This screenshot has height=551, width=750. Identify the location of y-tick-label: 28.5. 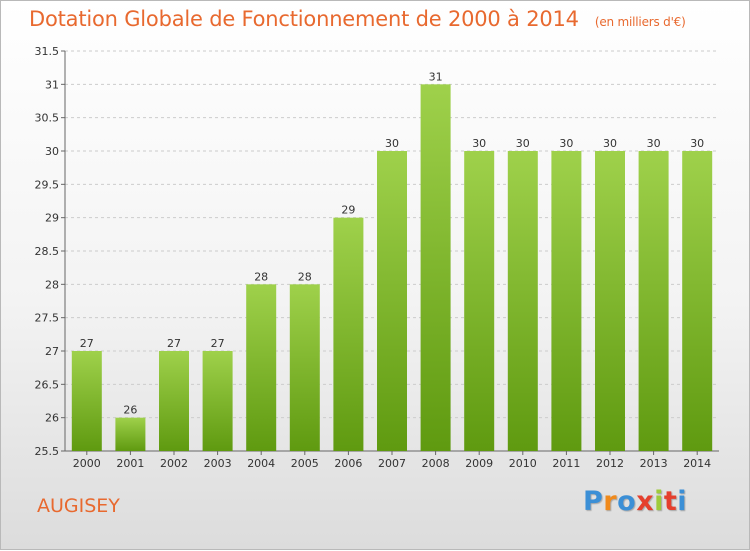
(47, 251).